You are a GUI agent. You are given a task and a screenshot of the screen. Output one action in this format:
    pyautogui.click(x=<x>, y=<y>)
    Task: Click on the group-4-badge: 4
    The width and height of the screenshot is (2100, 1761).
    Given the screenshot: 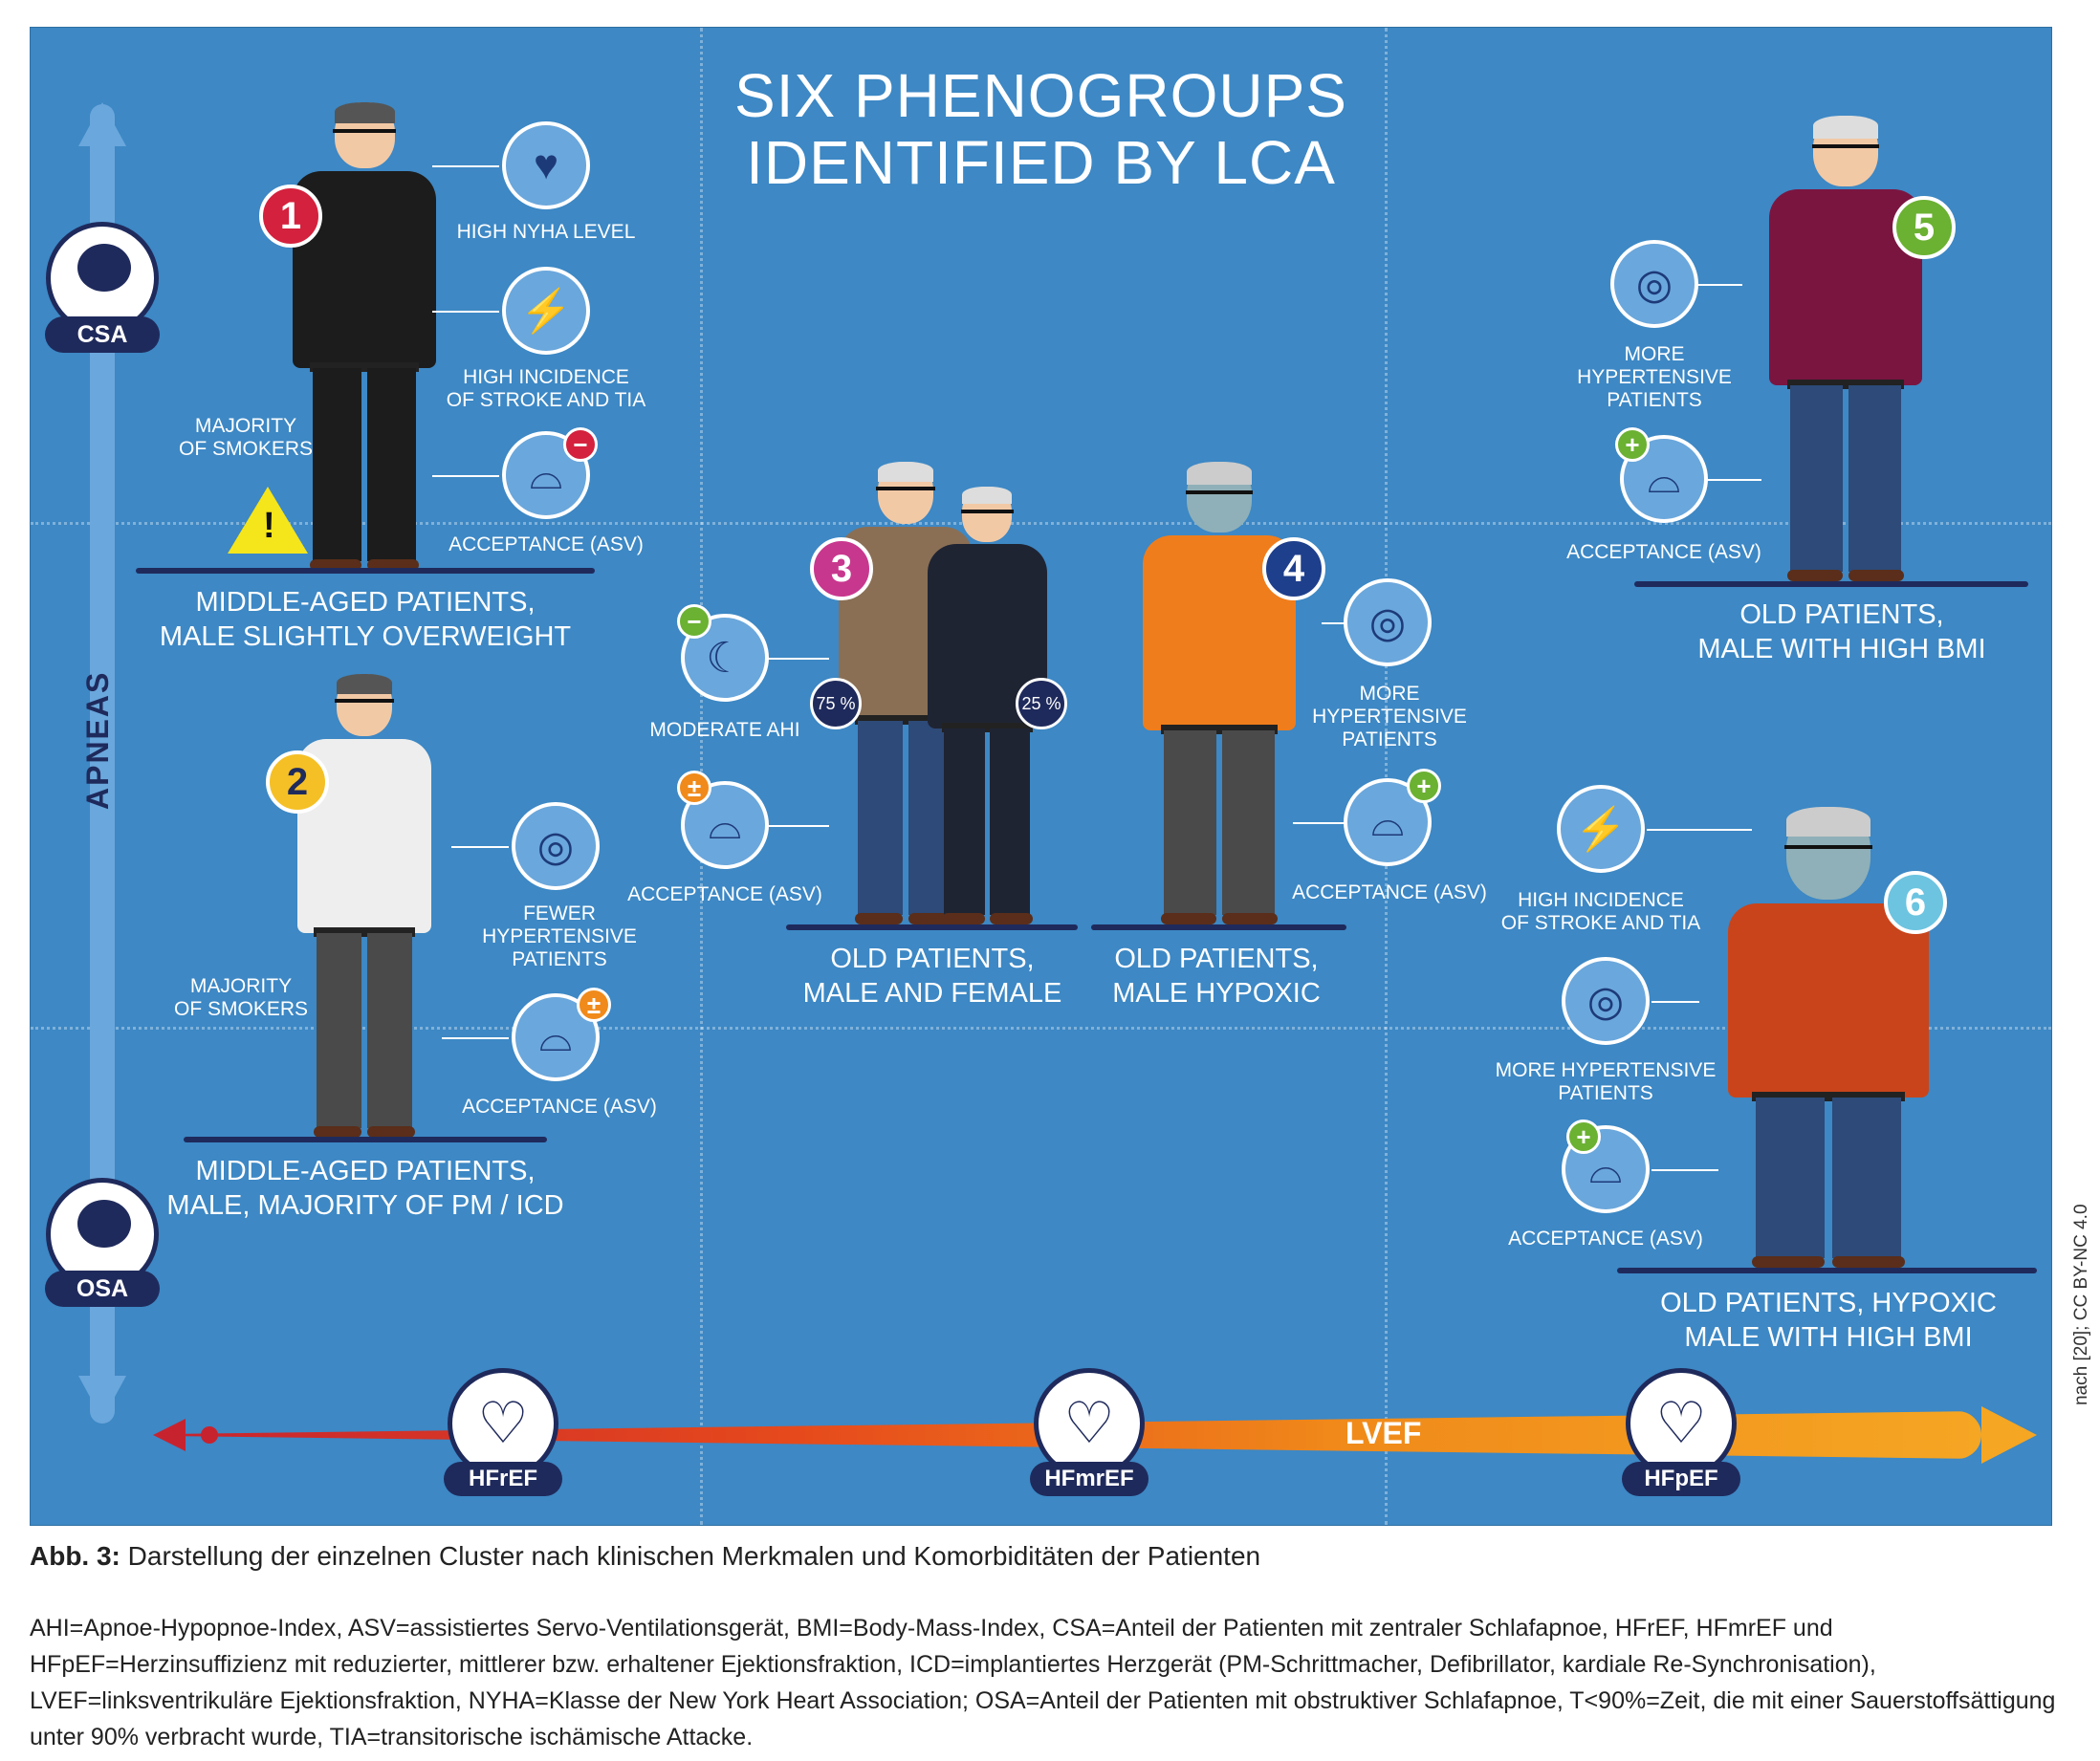 What is the action you would take?
    pyautogui.click(x=1293, y=568)
    